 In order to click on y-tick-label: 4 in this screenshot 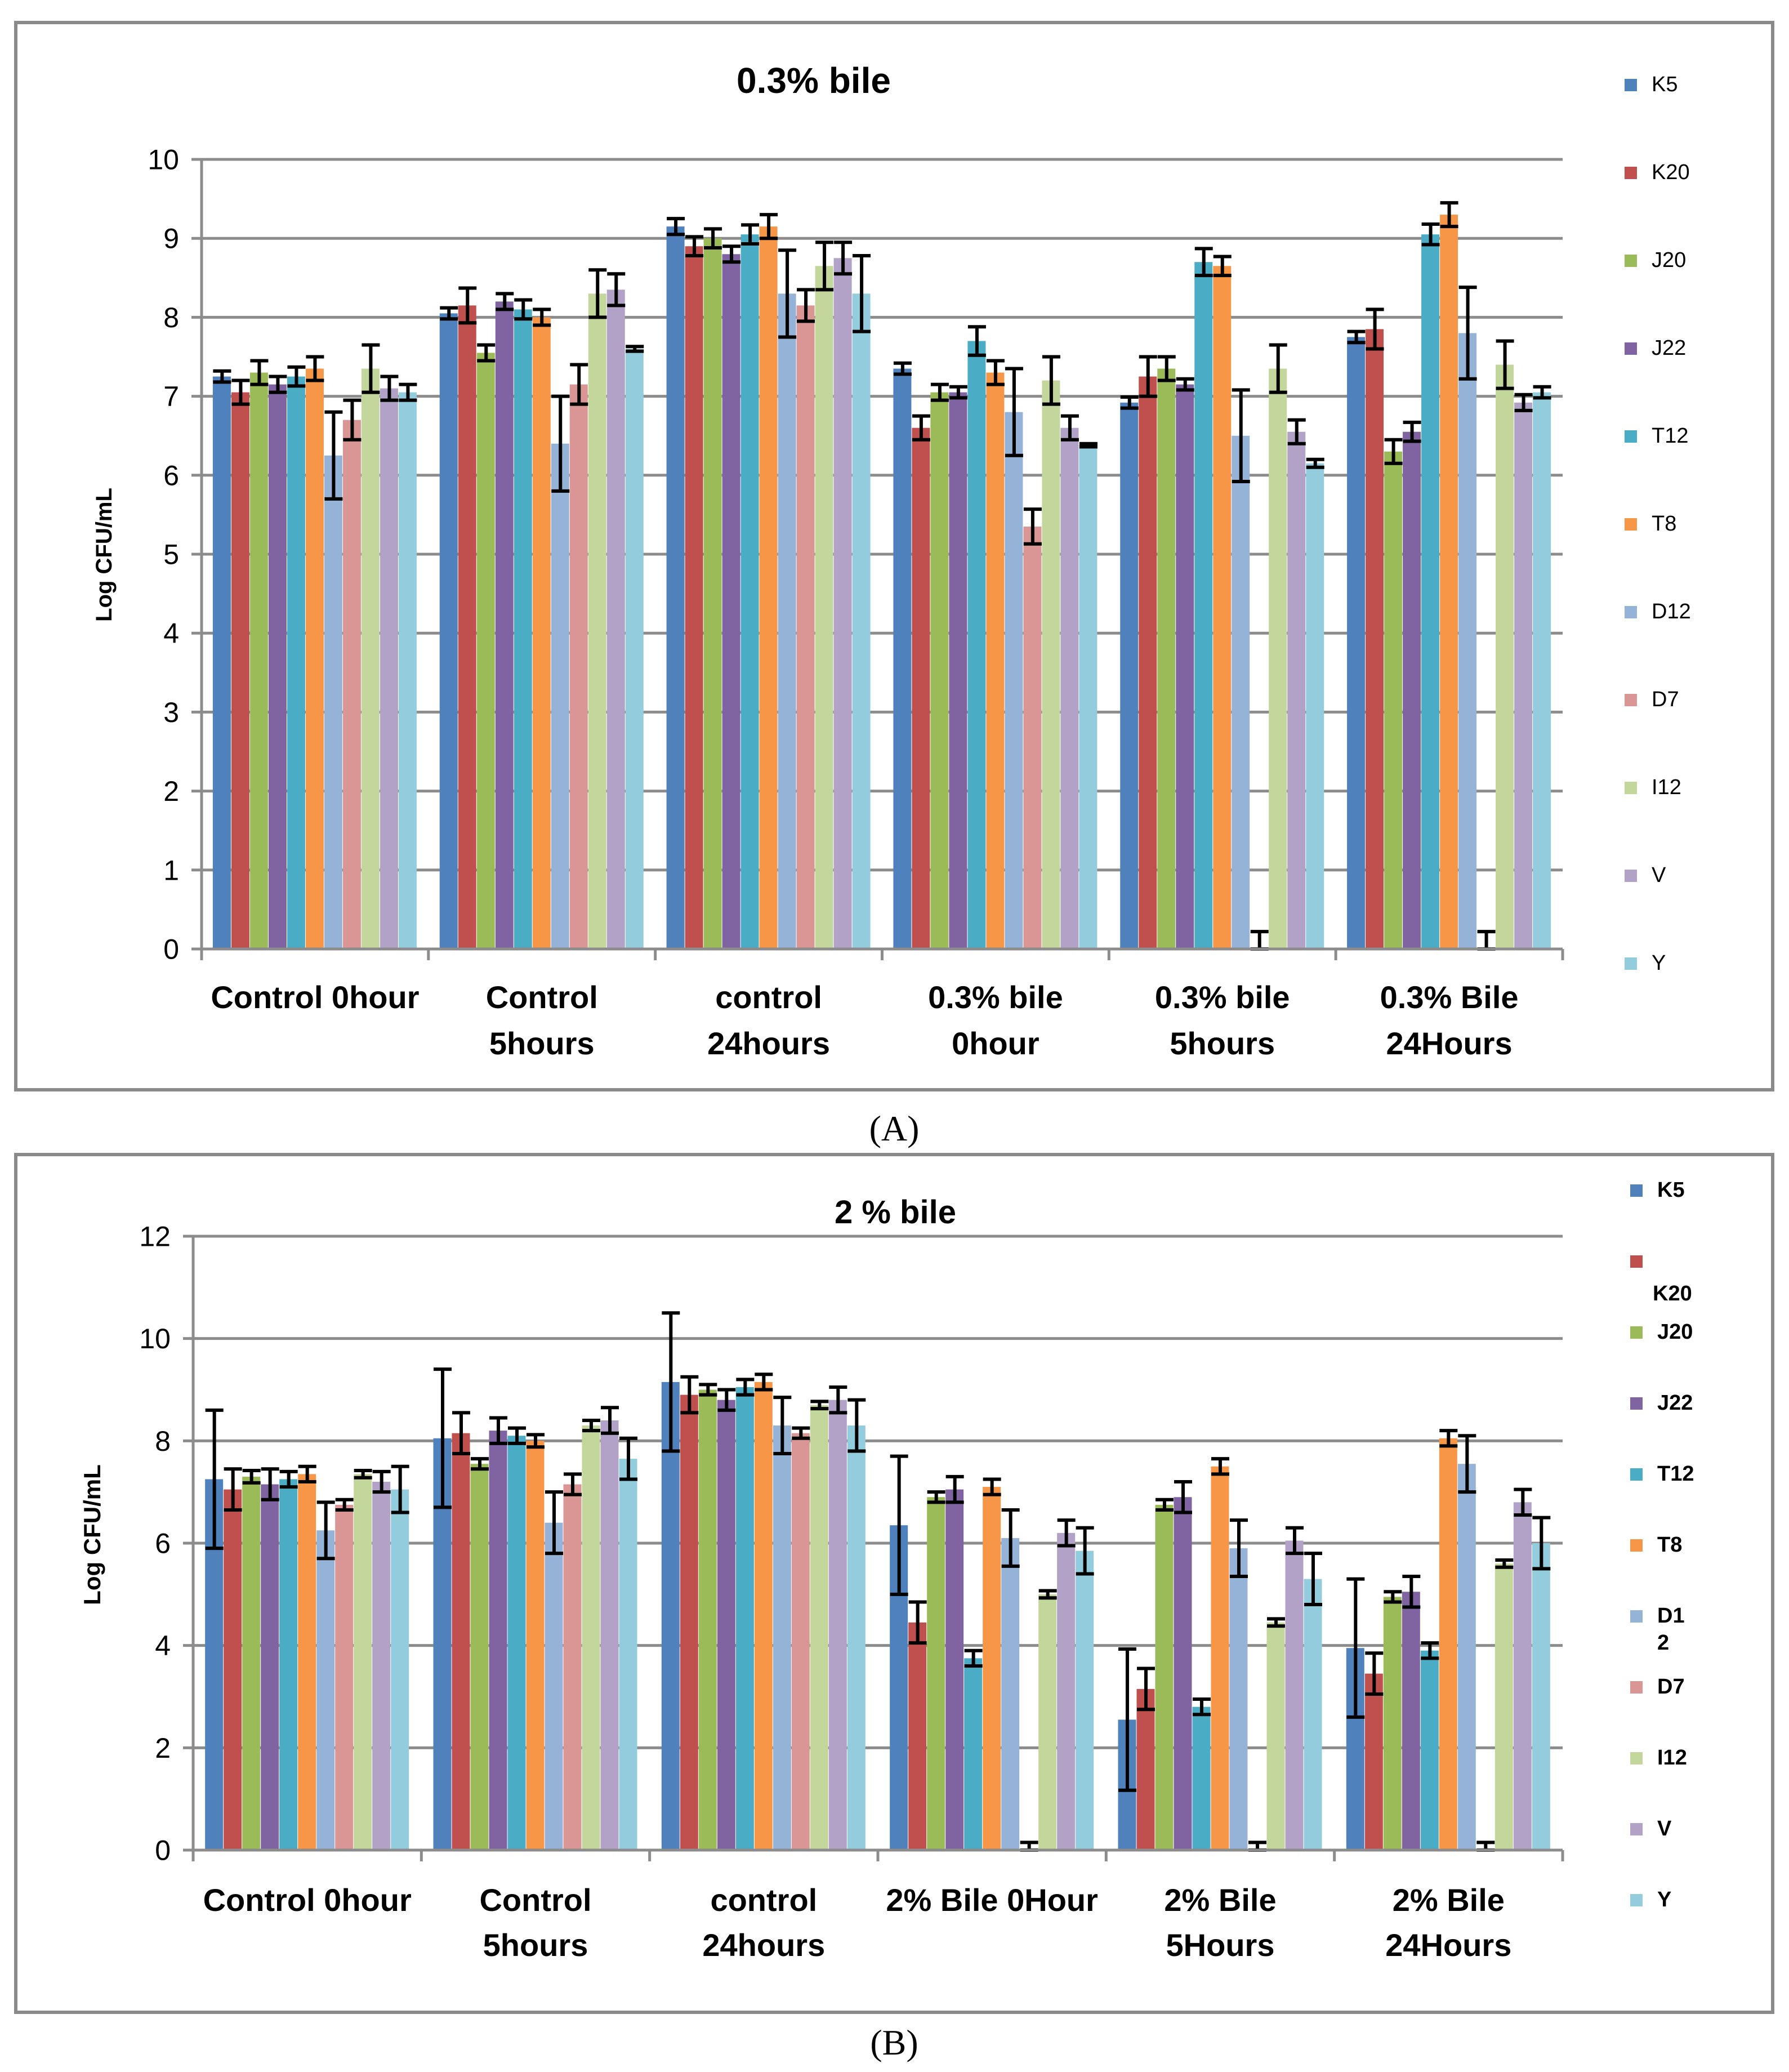, I will do `click(171, 633)`.